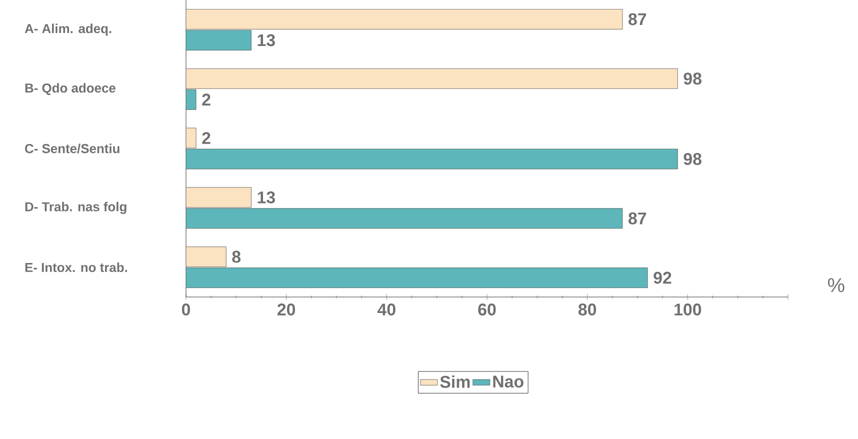 This screenshot has width=858, height=439. I want to click on x-axis-title: %, so click(836, 285).